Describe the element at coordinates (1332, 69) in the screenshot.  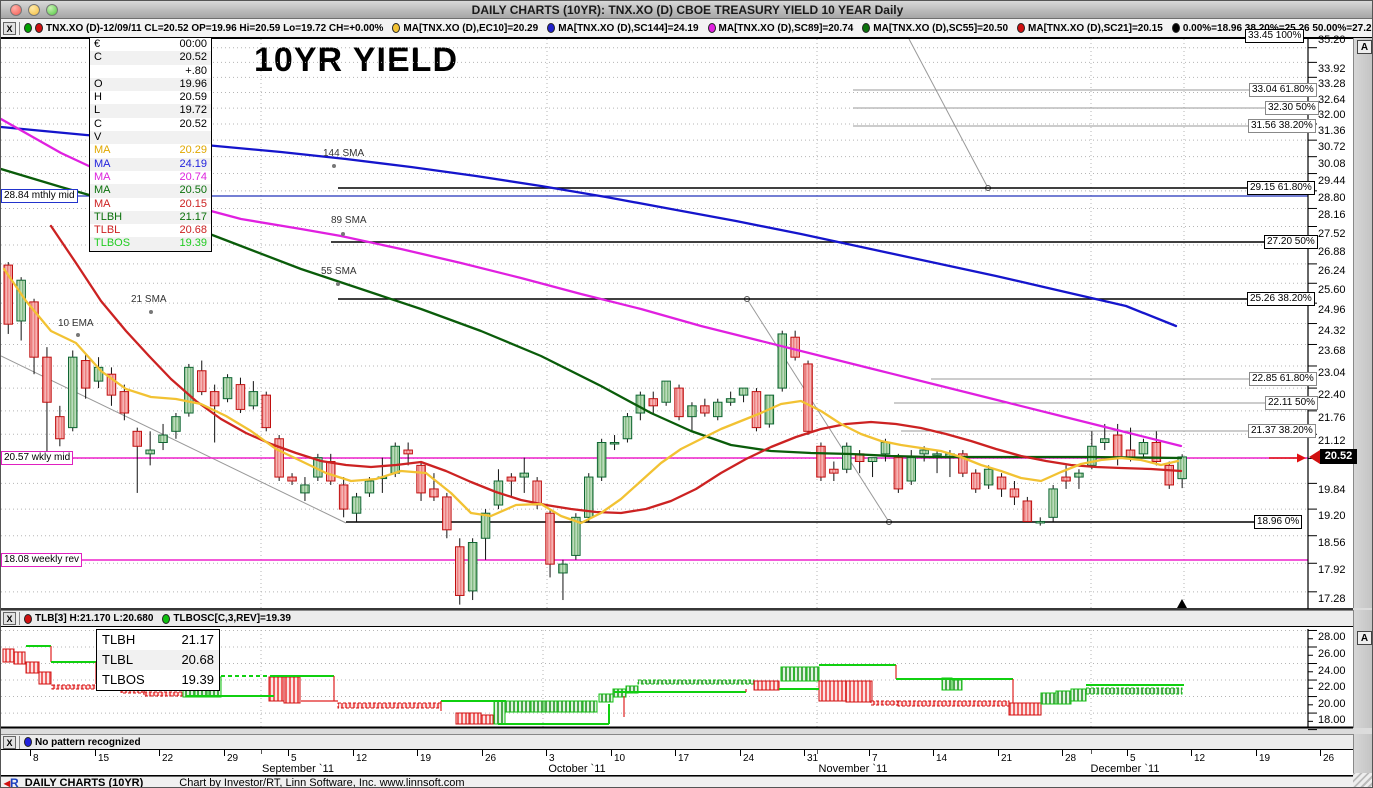
I see `price-axis-label: 33.92` at that location.